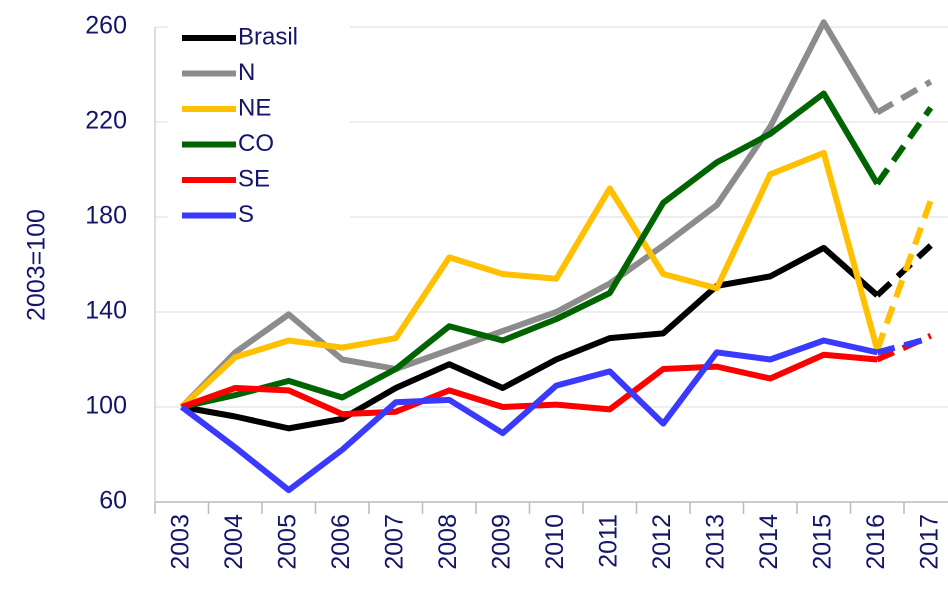  What do you see at coordinates (822, 542) in the screenshot?
I see `x-tick-label: 2015` at bounding box center [822, 542].